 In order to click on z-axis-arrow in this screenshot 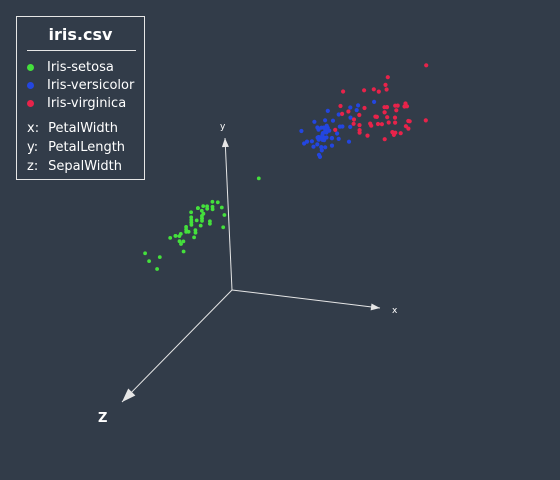, I will do `click(129, 395)`.